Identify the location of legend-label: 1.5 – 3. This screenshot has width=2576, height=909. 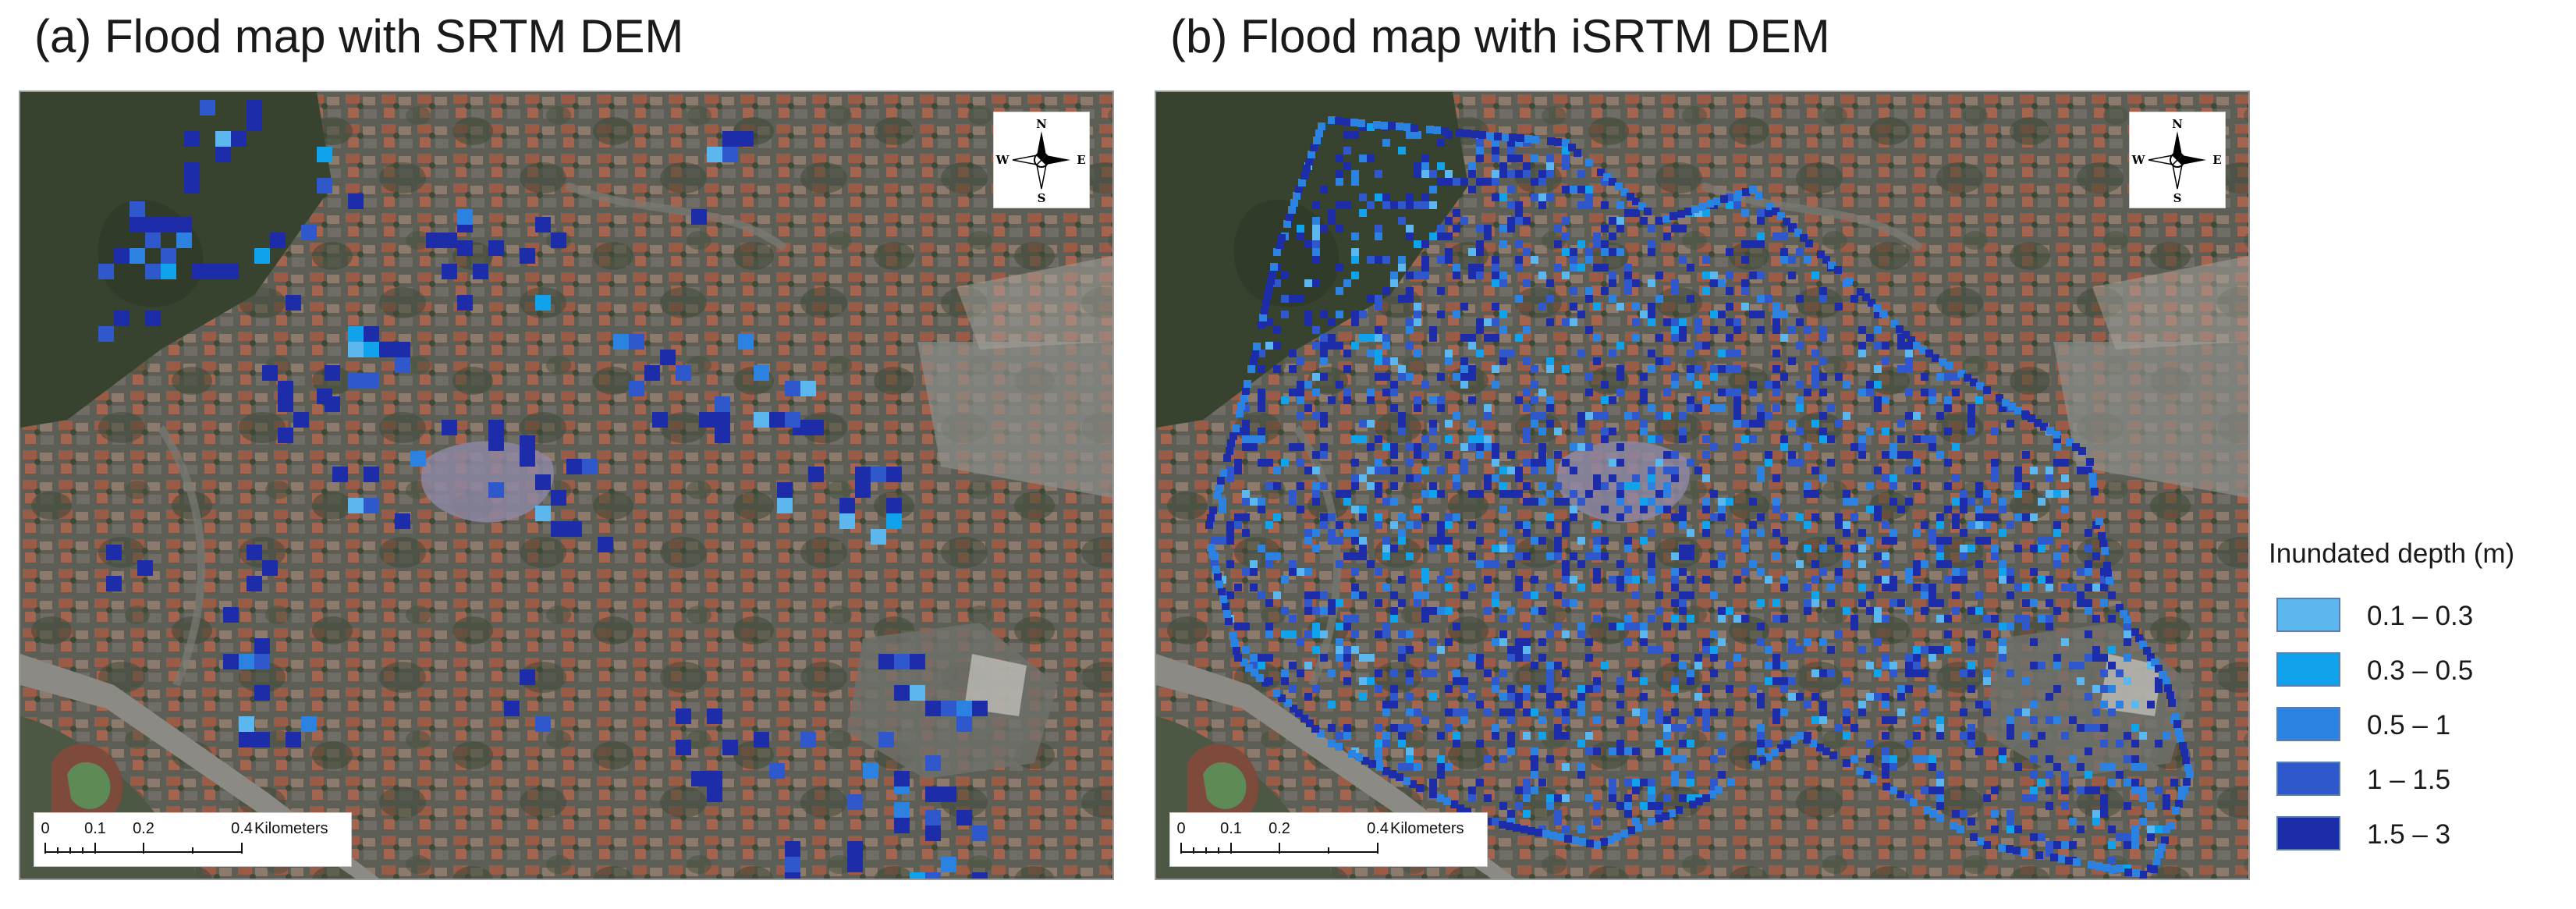
(2409, 834).